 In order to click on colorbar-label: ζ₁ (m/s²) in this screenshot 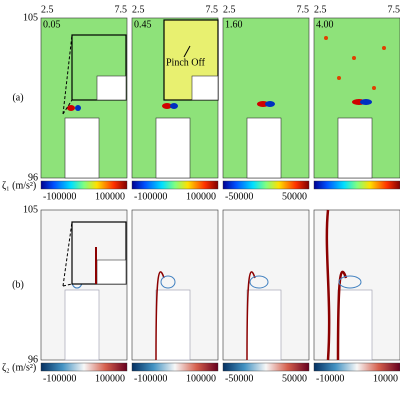, I will do `click(19, 185)`.